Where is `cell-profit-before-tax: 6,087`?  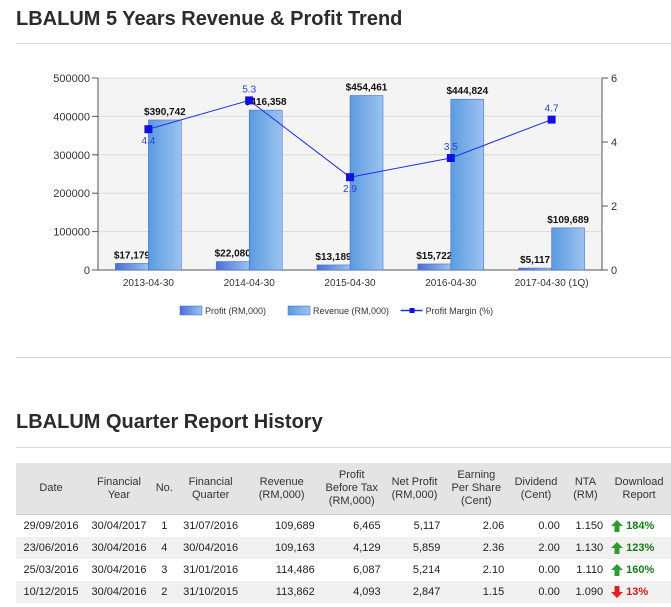 cell-profit-before-tax: 6,087 is located at coordinates (351, 570).